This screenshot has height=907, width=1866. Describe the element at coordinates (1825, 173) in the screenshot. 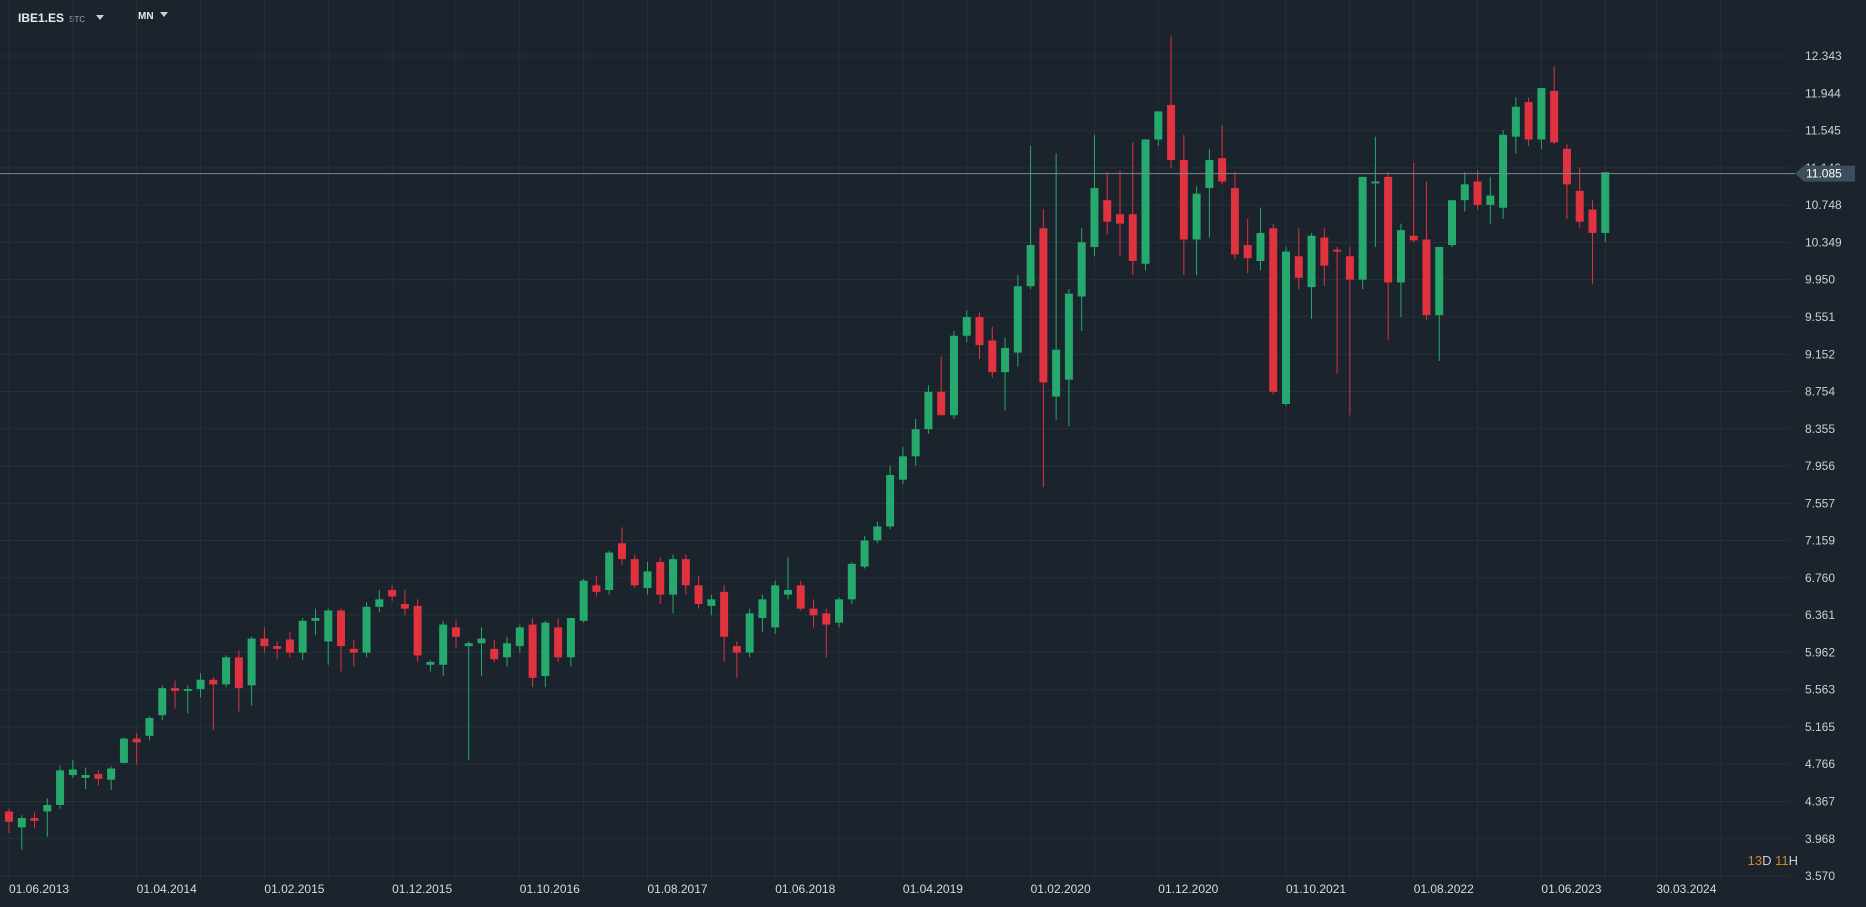

I see `current-price-tag` at that location.